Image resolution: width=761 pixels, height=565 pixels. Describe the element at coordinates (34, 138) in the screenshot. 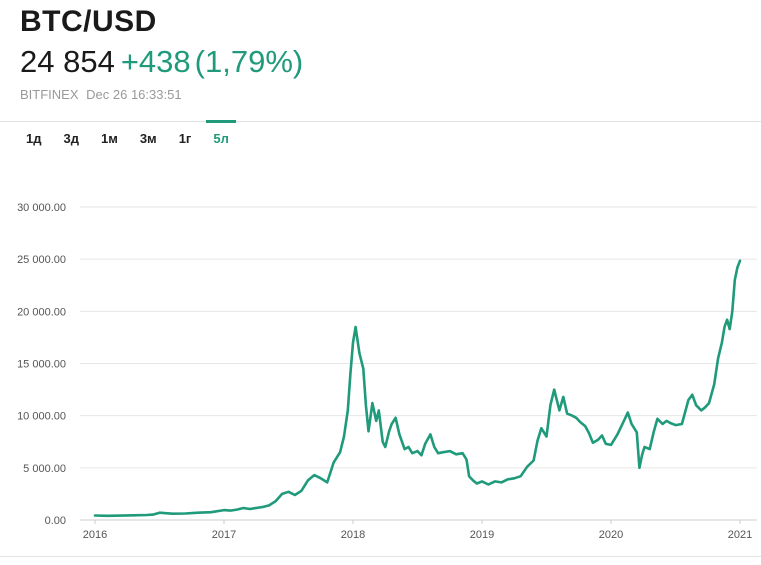

I see `tab-1d: 1д` at that location.